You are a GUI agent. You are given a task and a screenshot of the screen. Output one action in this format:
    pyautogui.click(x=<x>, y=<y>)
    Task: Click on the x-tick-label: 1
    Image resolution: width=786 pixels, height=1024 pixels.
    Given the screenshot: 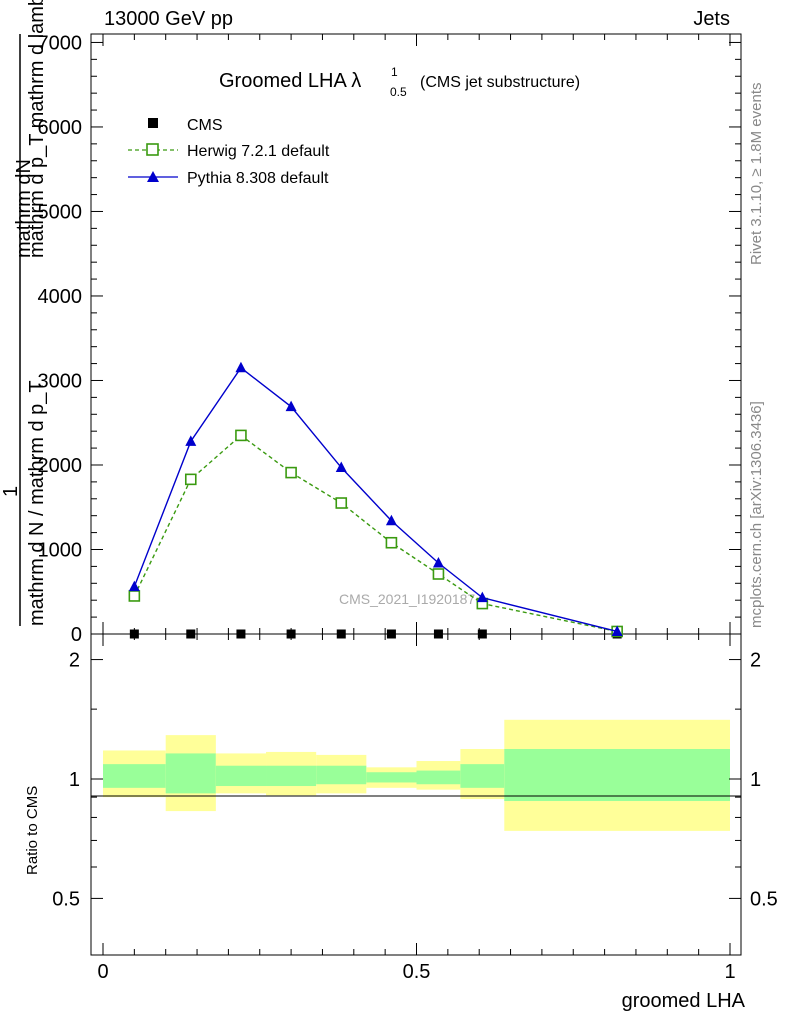 What is the action you would take?
    pyautogui.click(x=729, y=972)
    